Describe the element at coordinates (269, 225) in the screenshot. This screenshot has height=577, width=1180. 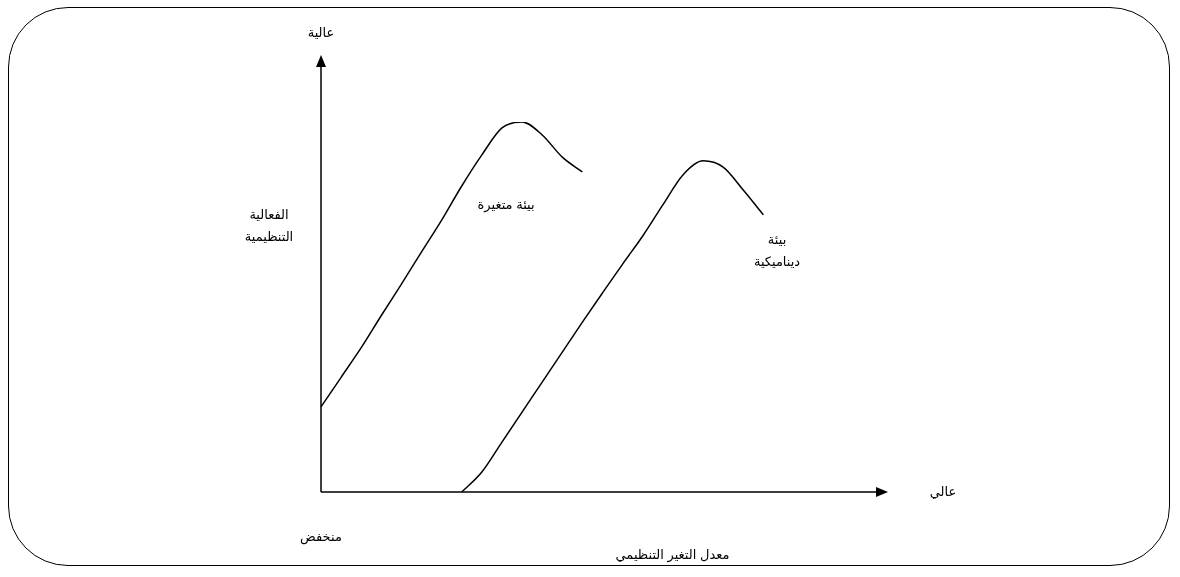
I see `y-axis-title: الفعالية التنظيمية` at that location.